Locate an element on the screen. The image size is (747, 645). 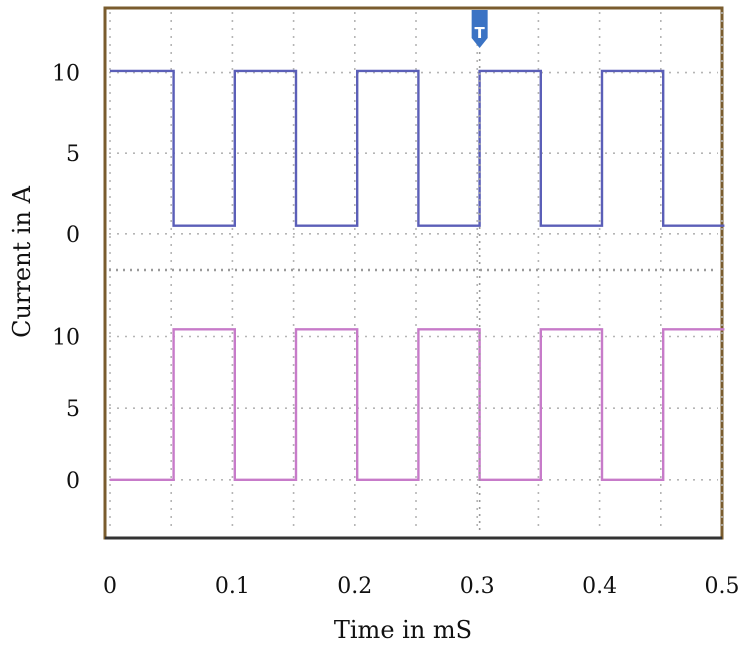
x-tick-label: 0.2 is located at coordinates (354, 586).